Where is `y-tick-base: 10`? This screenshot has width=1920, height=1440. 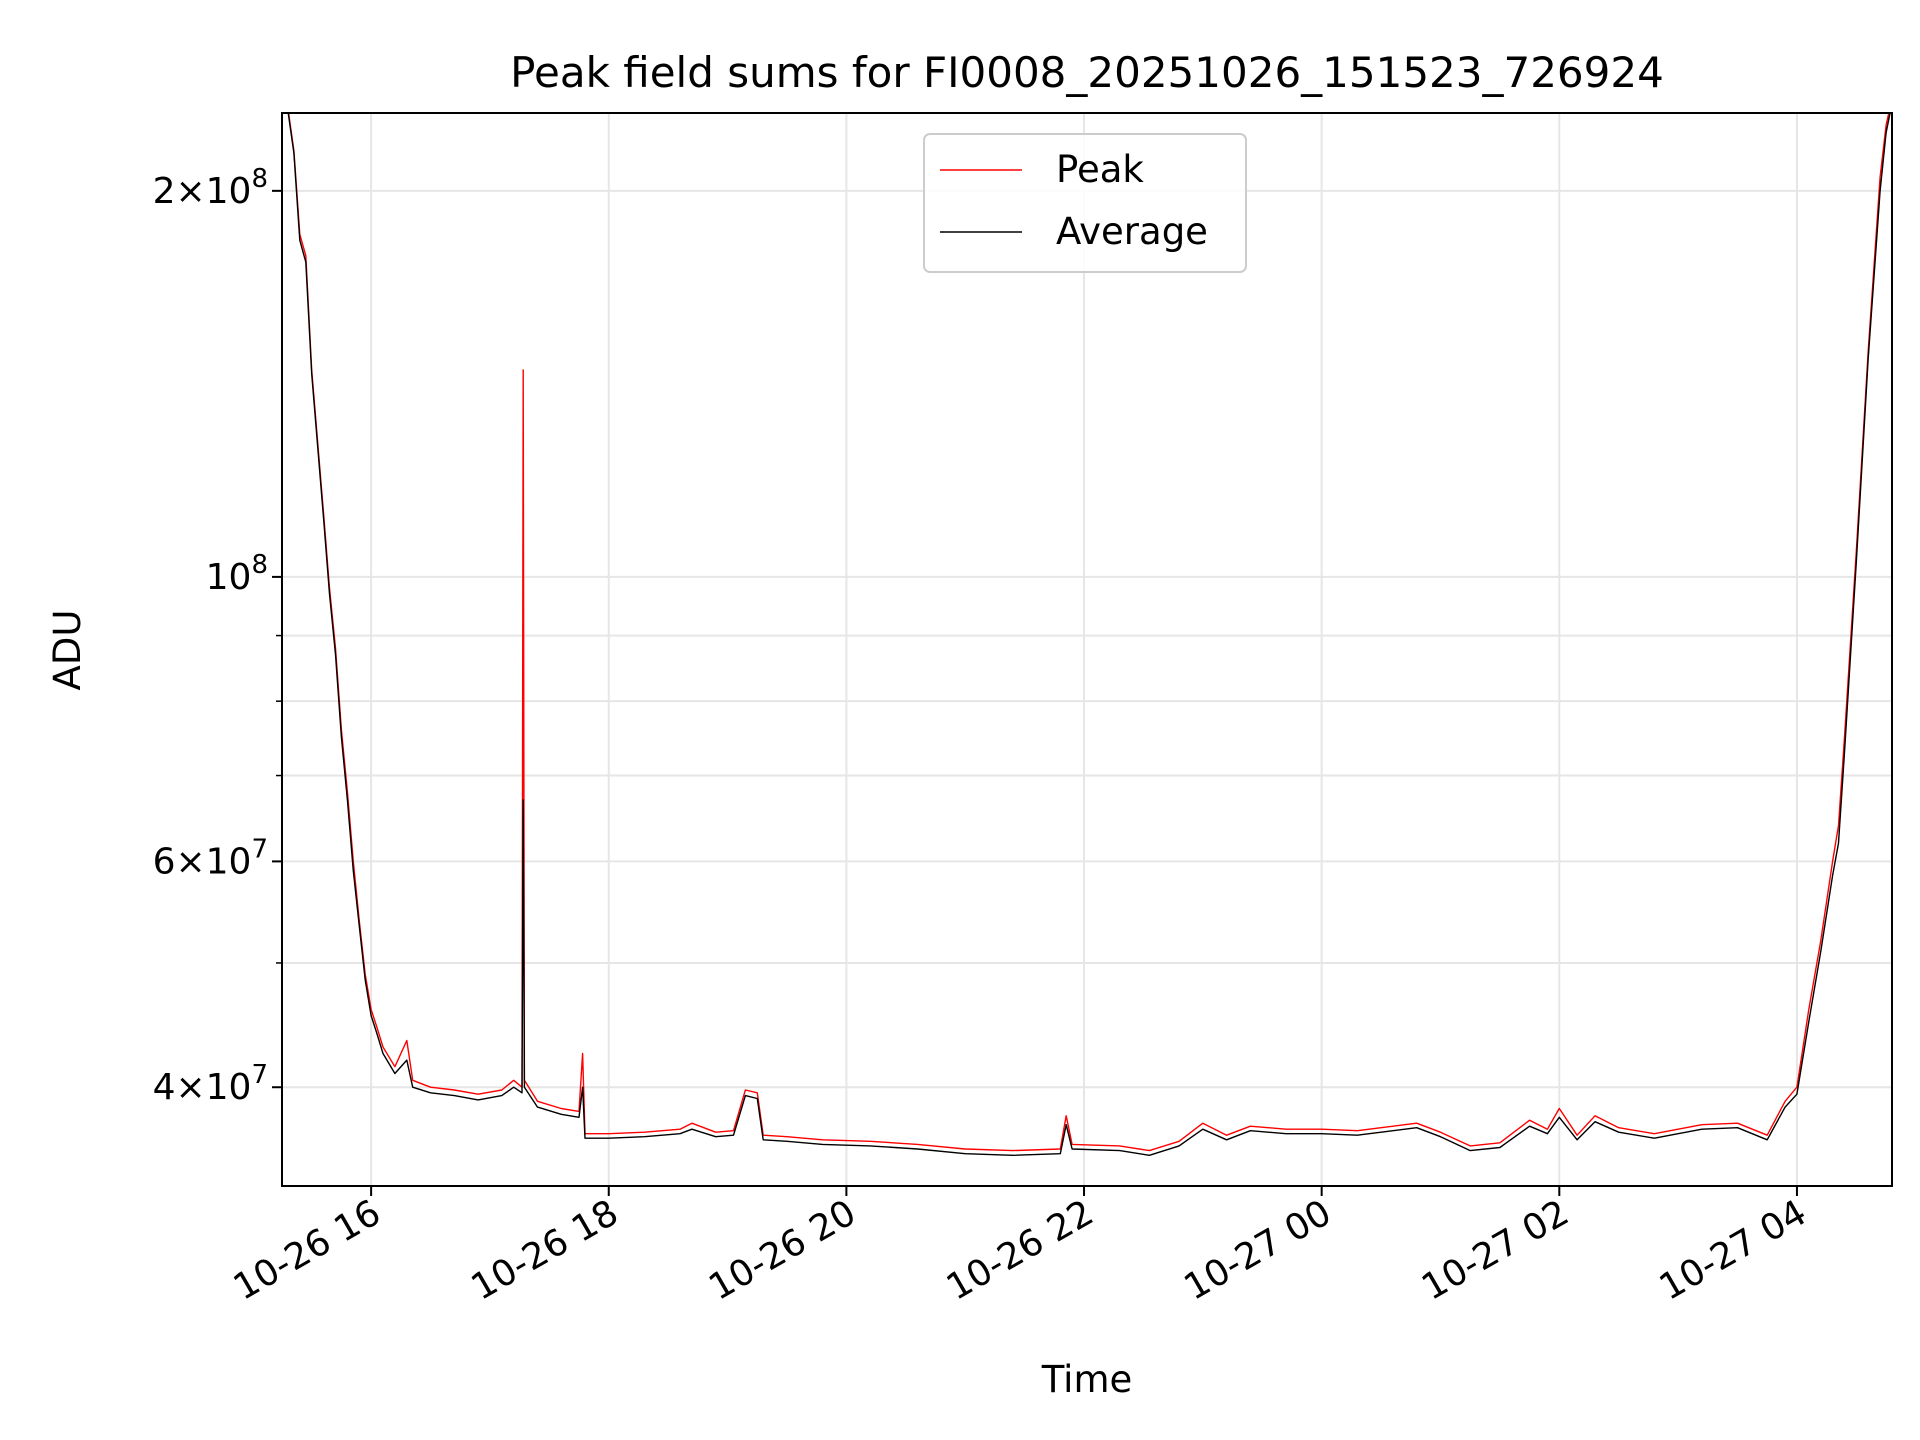
y-tick-base: 10 is located at coordinates (229, 577).